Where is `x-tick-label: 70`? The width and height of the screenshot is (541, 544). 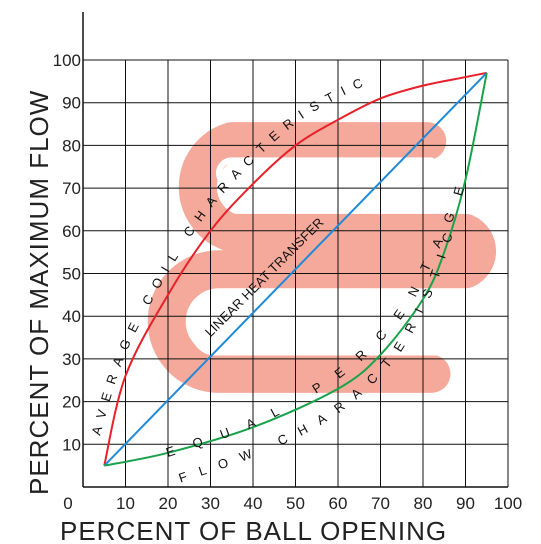
x-tick-label: 70 is located at coordinates (380, 503).